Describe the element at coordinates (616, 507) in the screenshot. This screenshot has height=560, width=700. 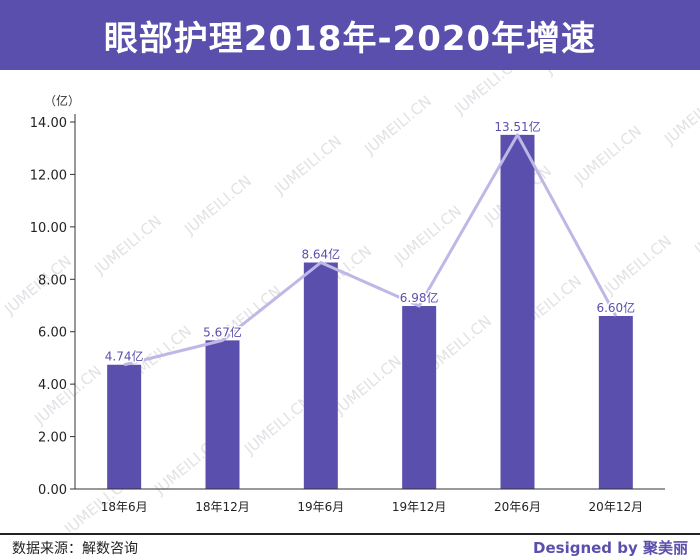
I see `x-tick-label: 20年12月` at that location.